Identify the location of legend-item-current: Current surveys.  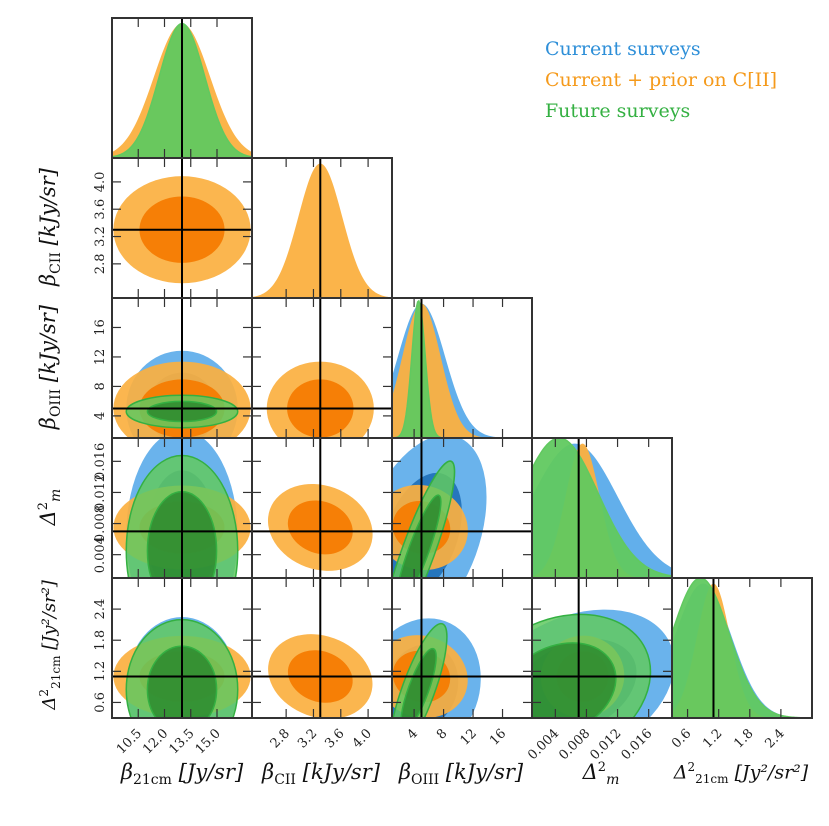
(623, 49).